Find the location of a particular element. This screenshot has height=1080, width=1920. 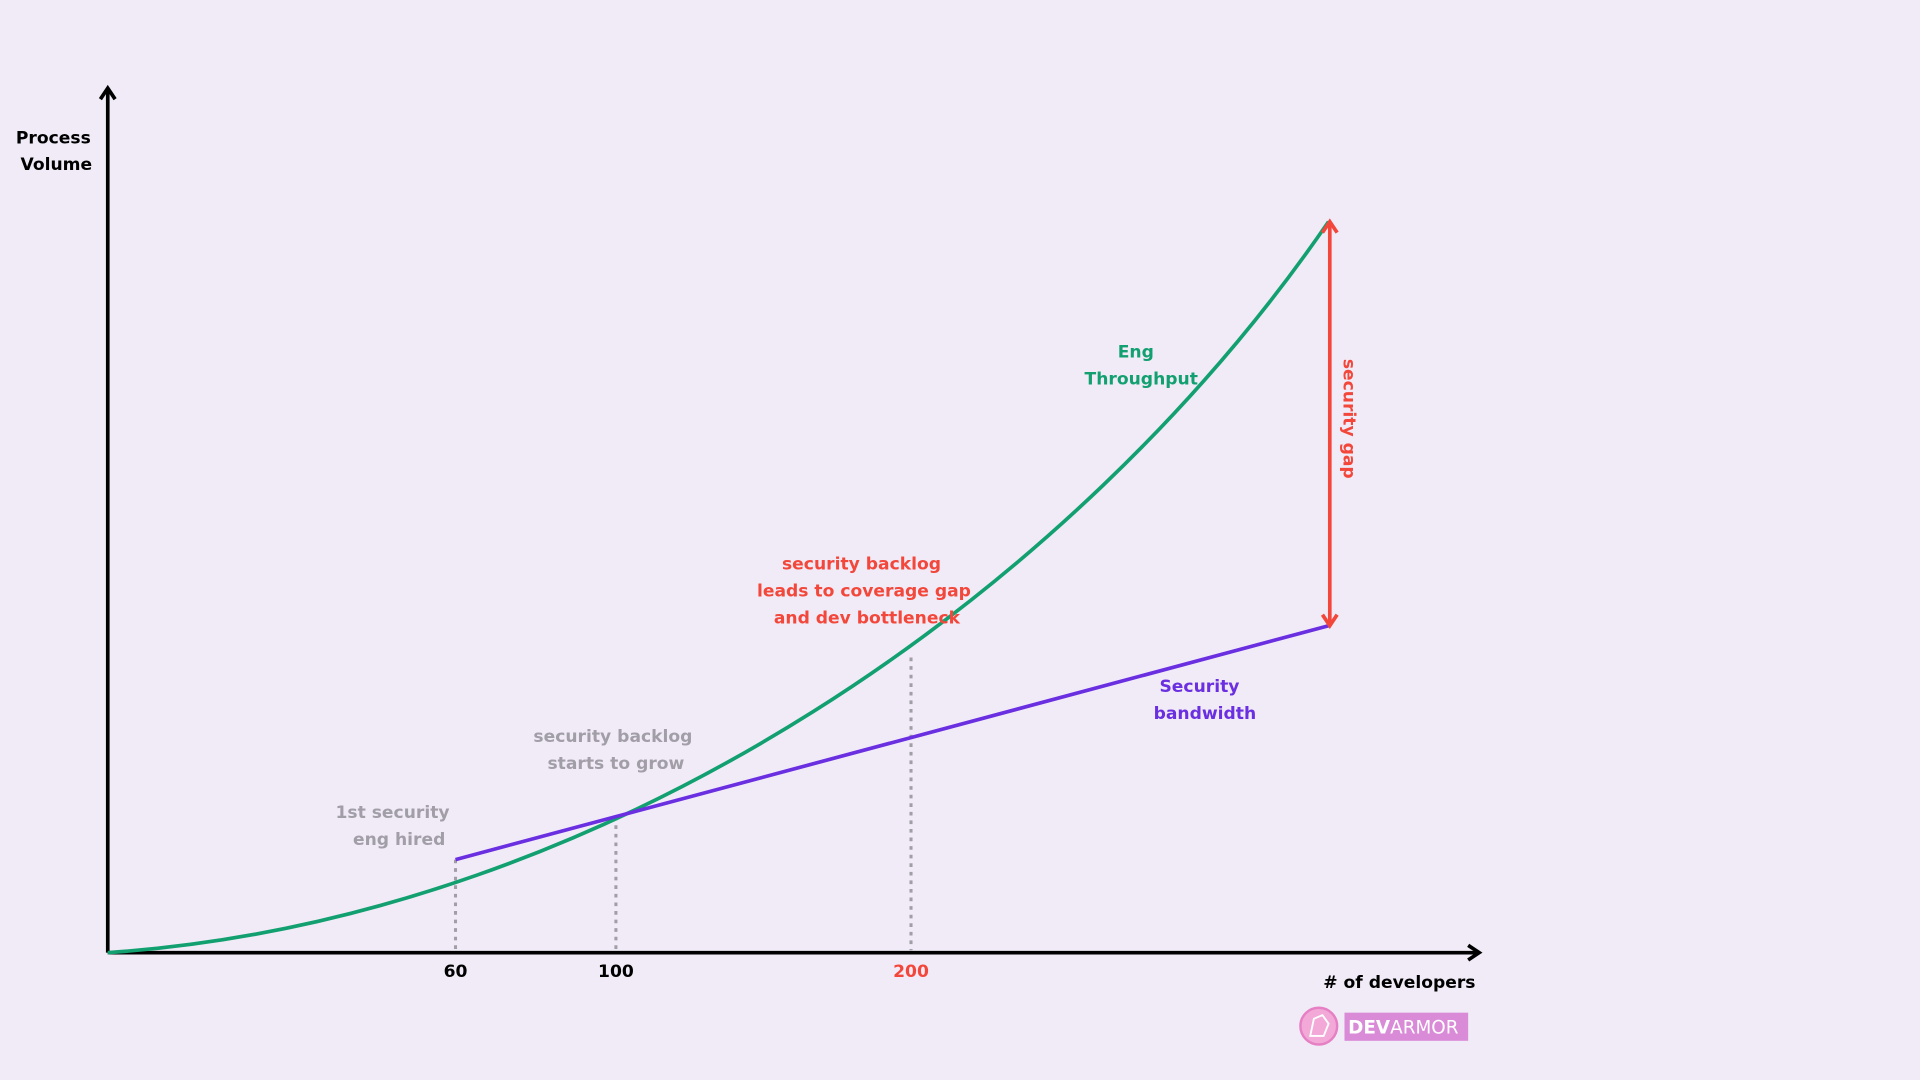

throughput-label: Eng Throughput is located at coordinates (1141, 366).